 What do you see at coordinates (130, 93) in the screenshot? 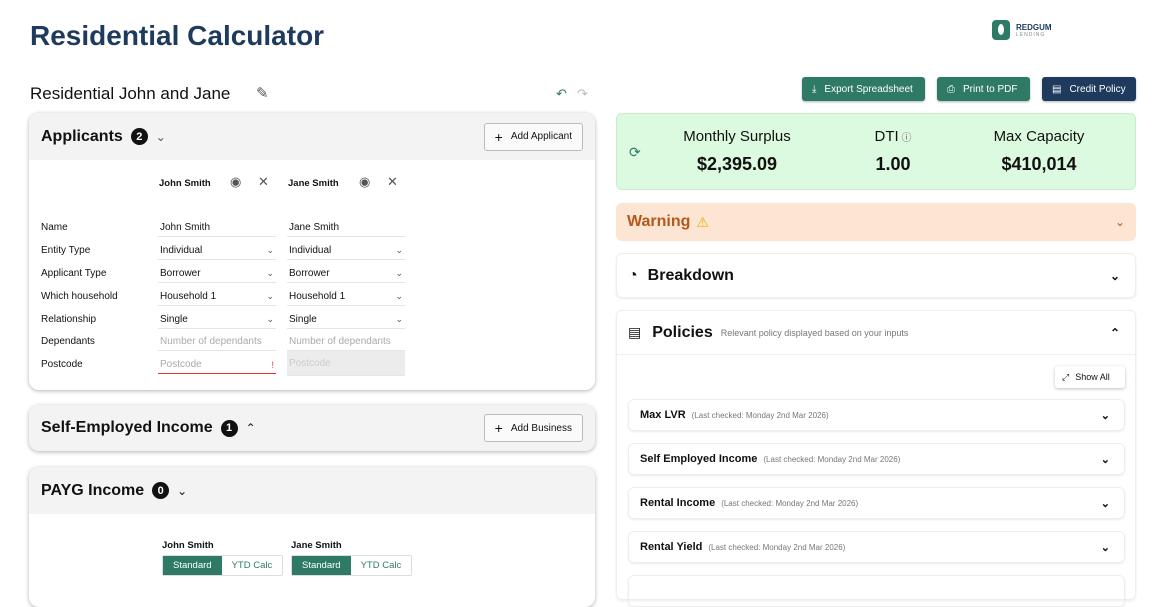
I see `scenario-name: Residential John and Jane` at bounding box center [130, 93].